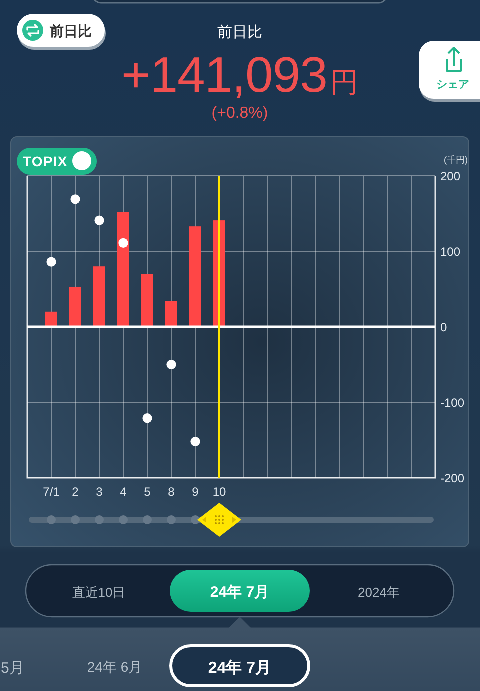  Describe the element at coordinates (115, 667) in the screenshot. I see `text: 24年 6月` at that location.